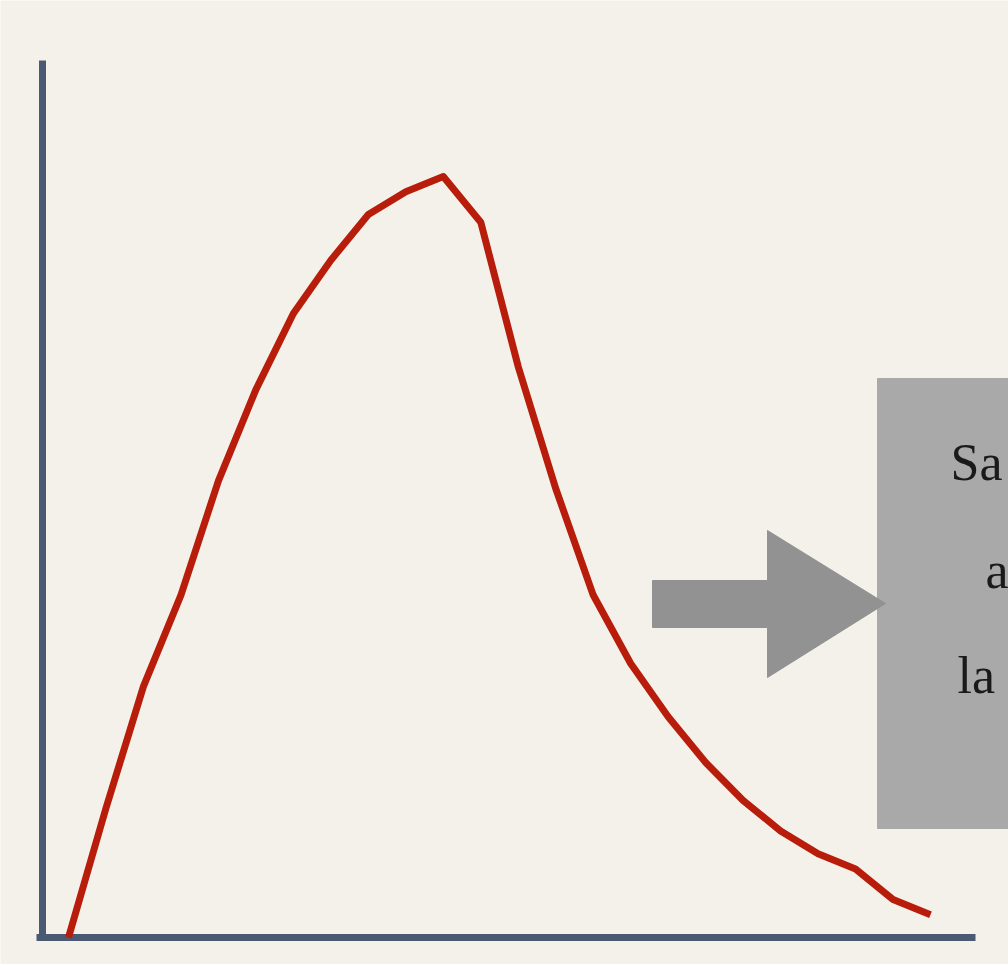 Image resolution: width=1008 pixels, height=964 pixels. Describe the element at coordinates (996, 570) in the screenshot. I see `text: a` at that location.